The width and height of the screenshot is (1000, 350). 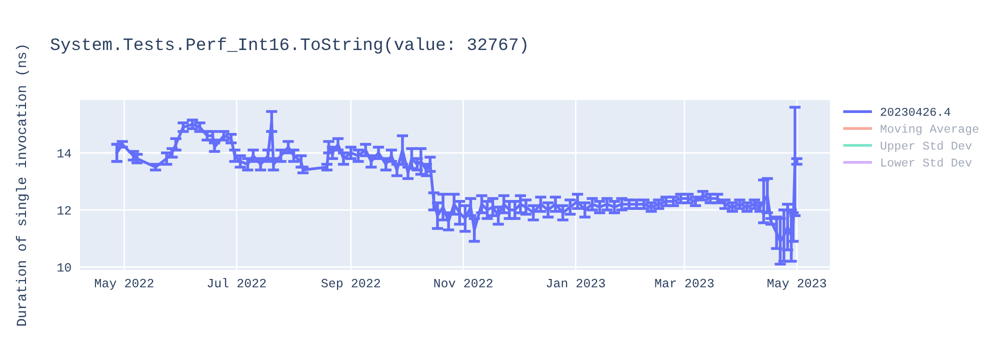 What do you see at coordinates (575, 283) in the screenshot?
I see `x-tick-label: Jan 2023` at bounding box center [575, 283].